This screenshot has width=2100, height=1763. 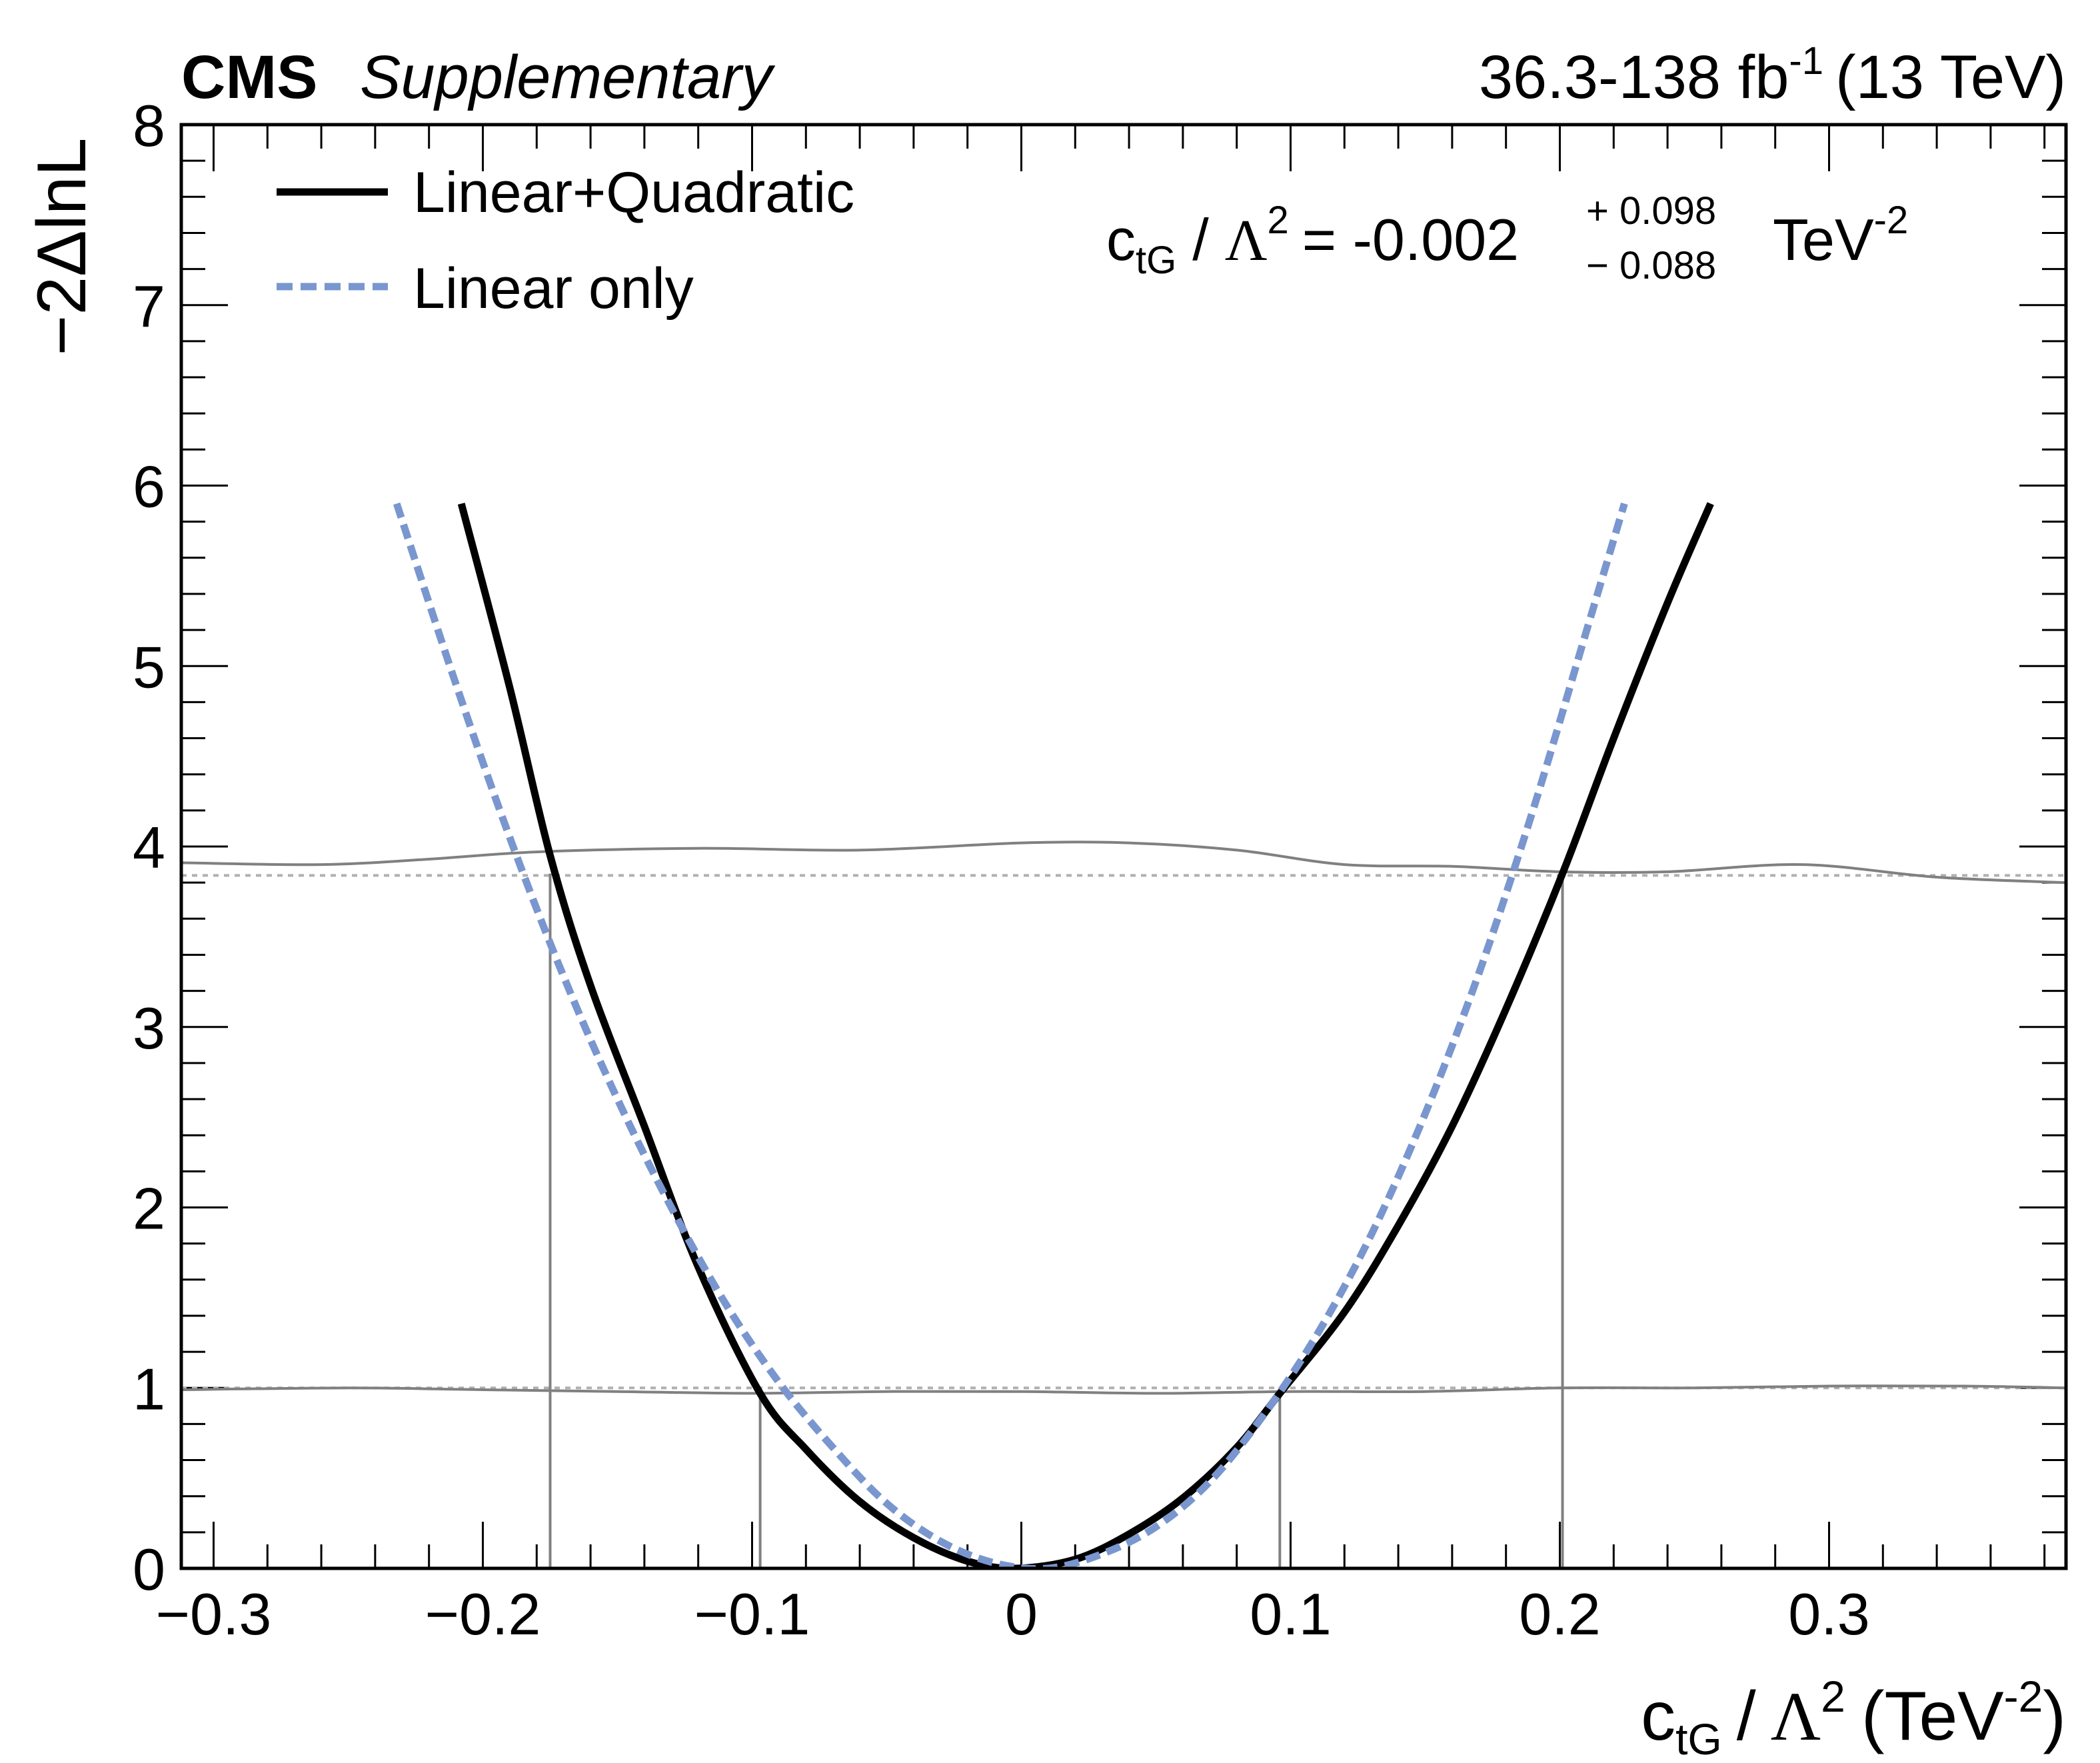 What do you see at coordinates (149, 306) in the screenshot?
I see `y-tick-label: 7` at bounding box center [149, 306].